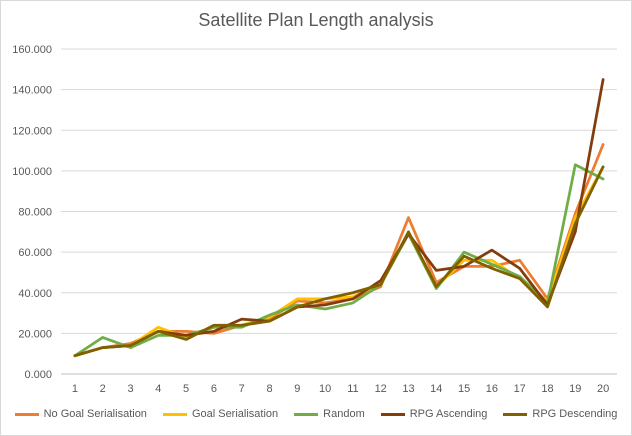  Describe the element at coordinates (158, 389) in the screenshot. I see `x-tick-label: 4` at that location.